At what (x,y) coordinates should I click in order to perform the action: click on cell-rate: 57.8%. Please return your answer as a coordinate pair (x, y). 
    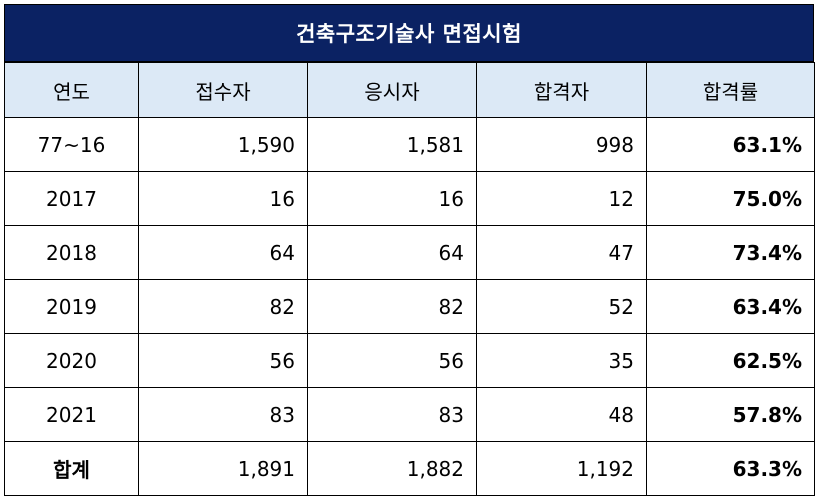
    Looking at the image, I should click on (730, 414).